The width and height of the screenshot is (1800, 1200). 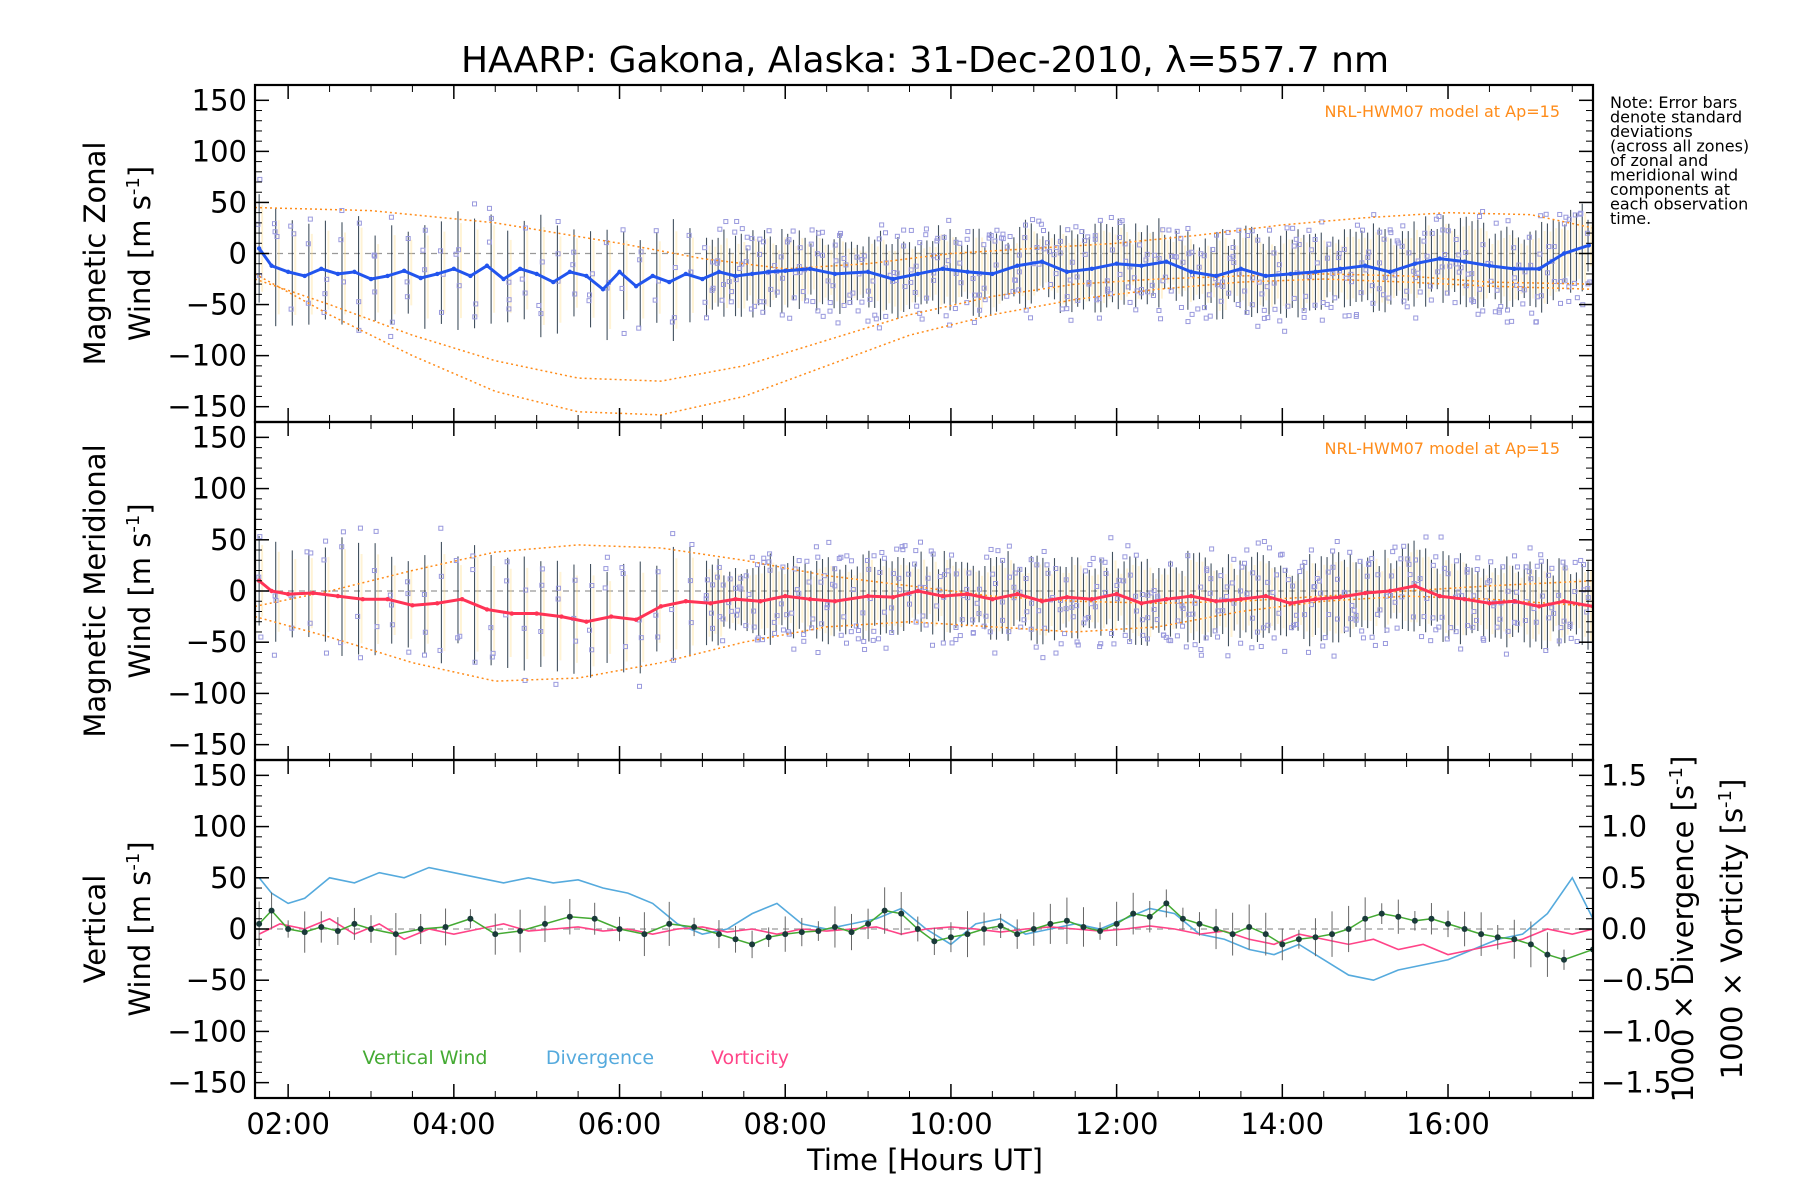 What do you see at coordinates (925, 936) in the screenshot?
I see `vorticity-line` at bounding box center [925, 936].